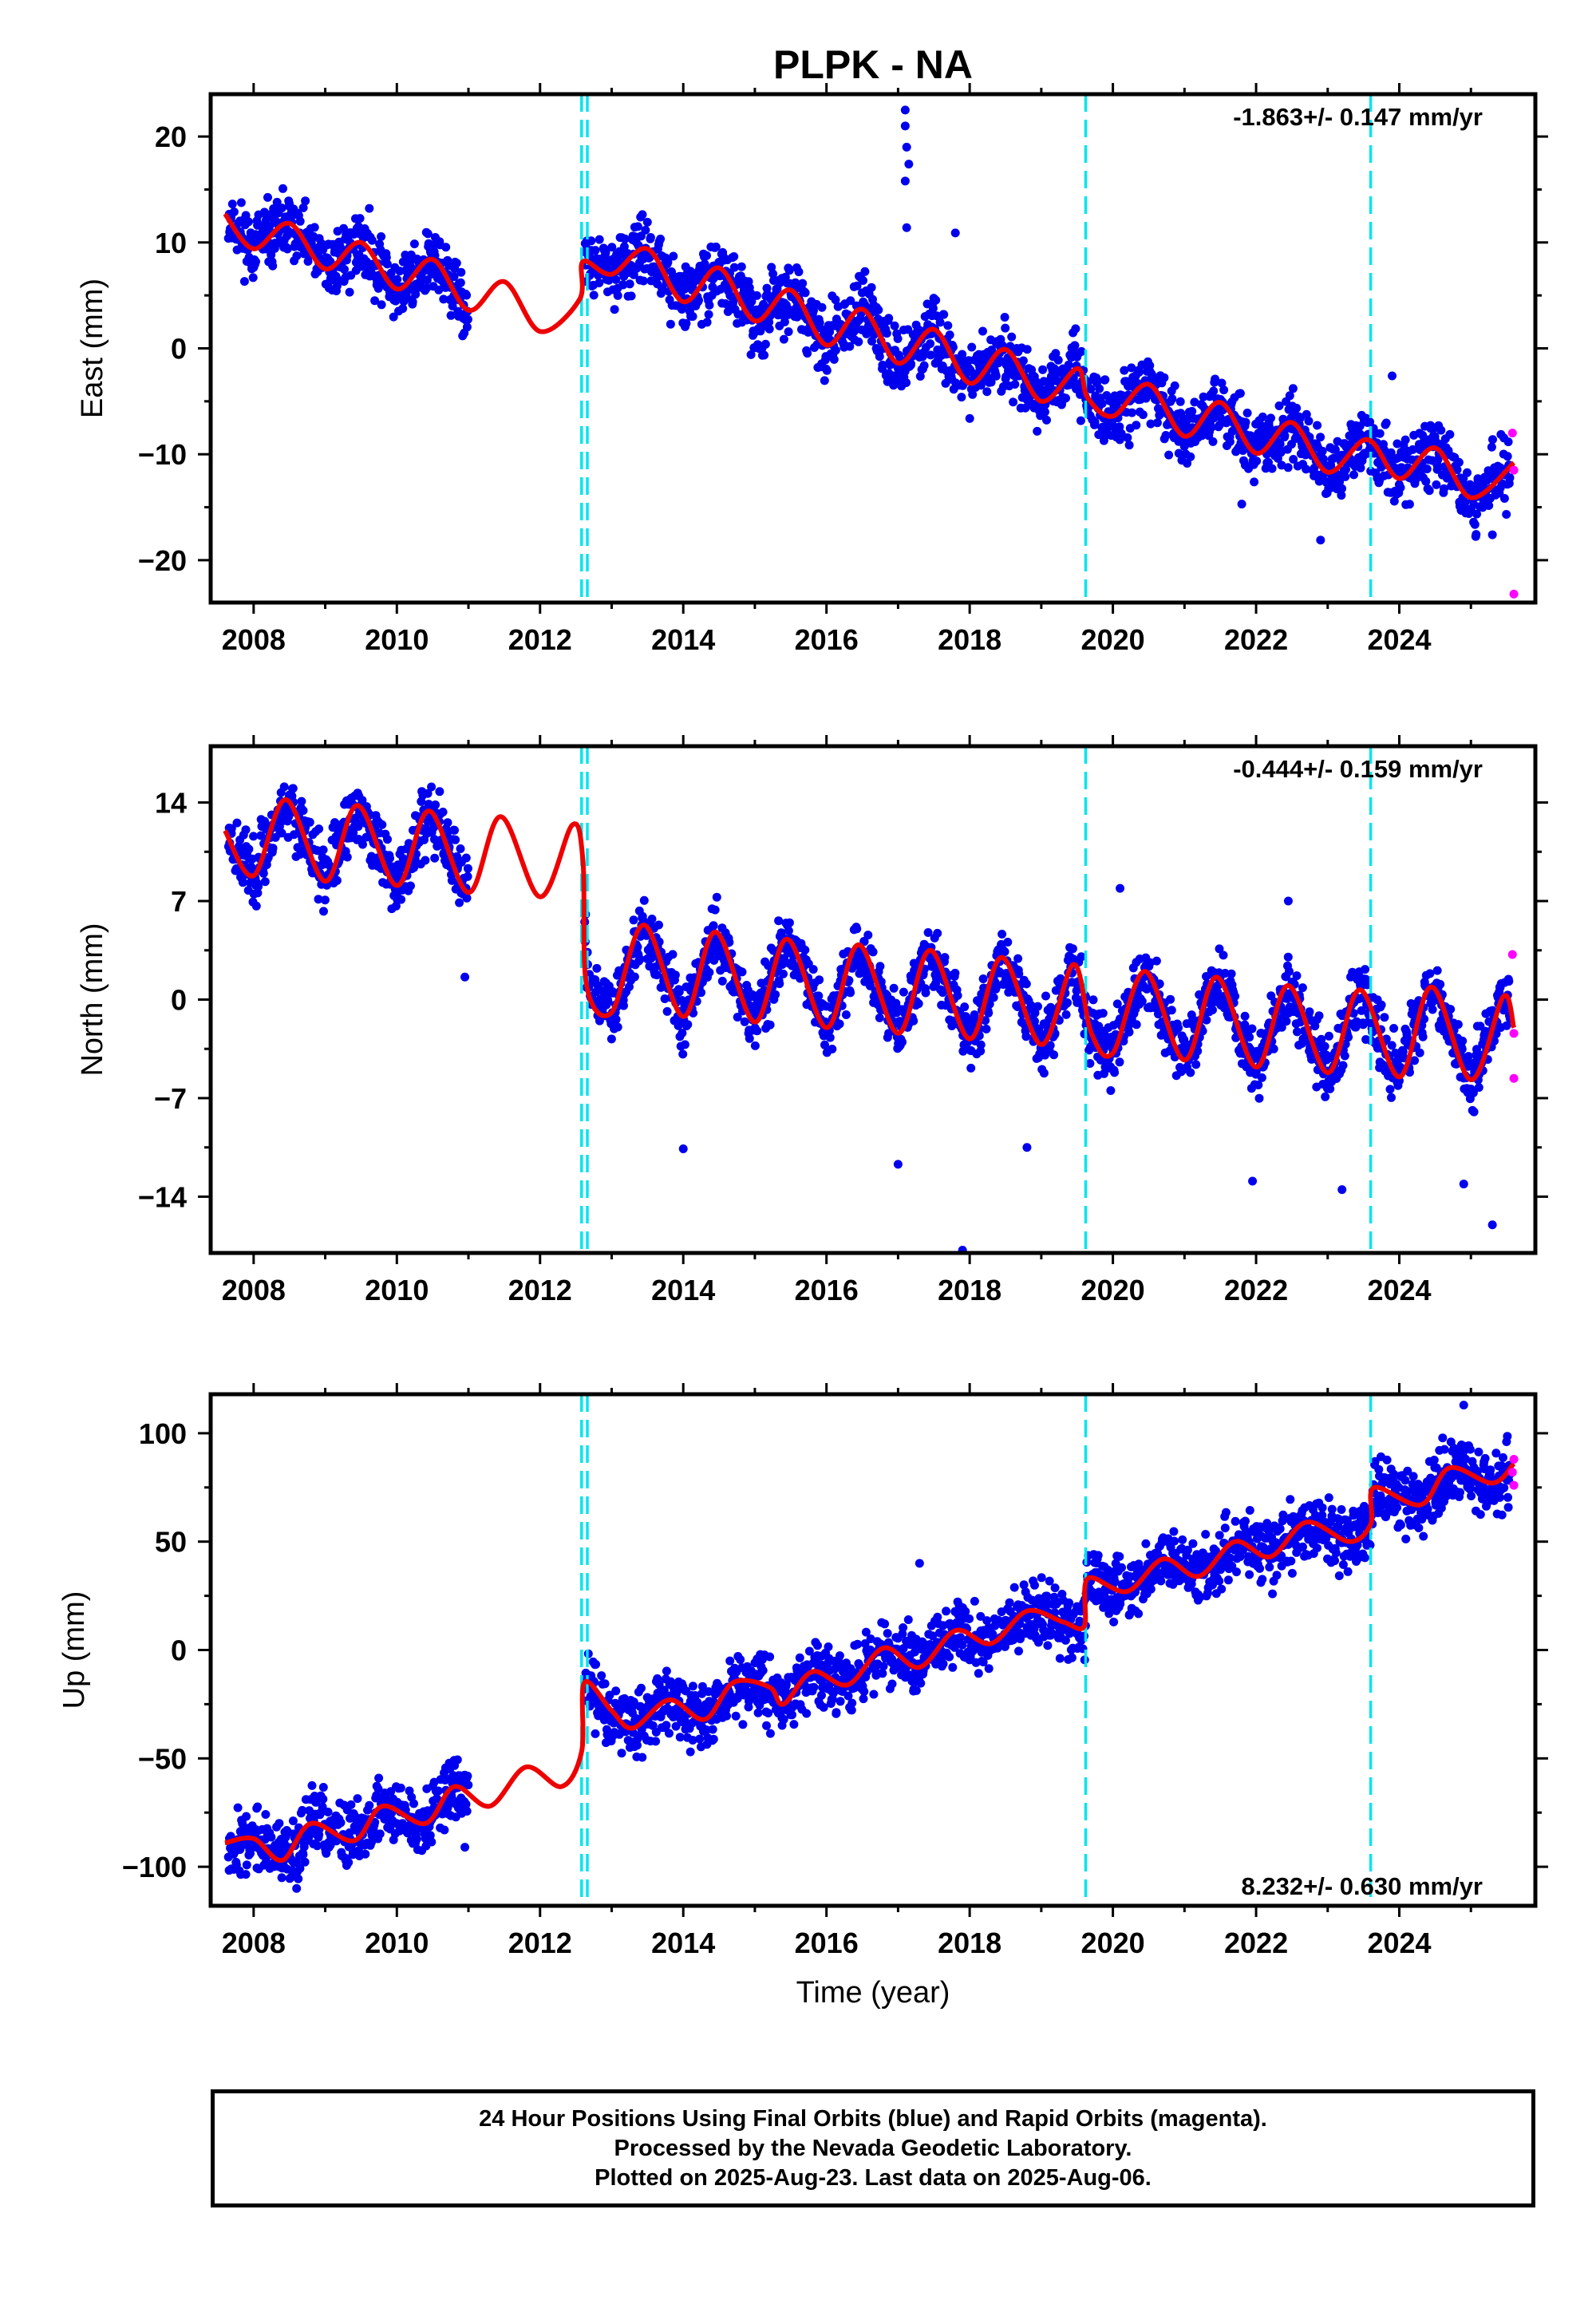 Image resolution: width=1596 pixels, height=2316 pixels. I want to click on rapid-orbit-point, so click(1512, 433).